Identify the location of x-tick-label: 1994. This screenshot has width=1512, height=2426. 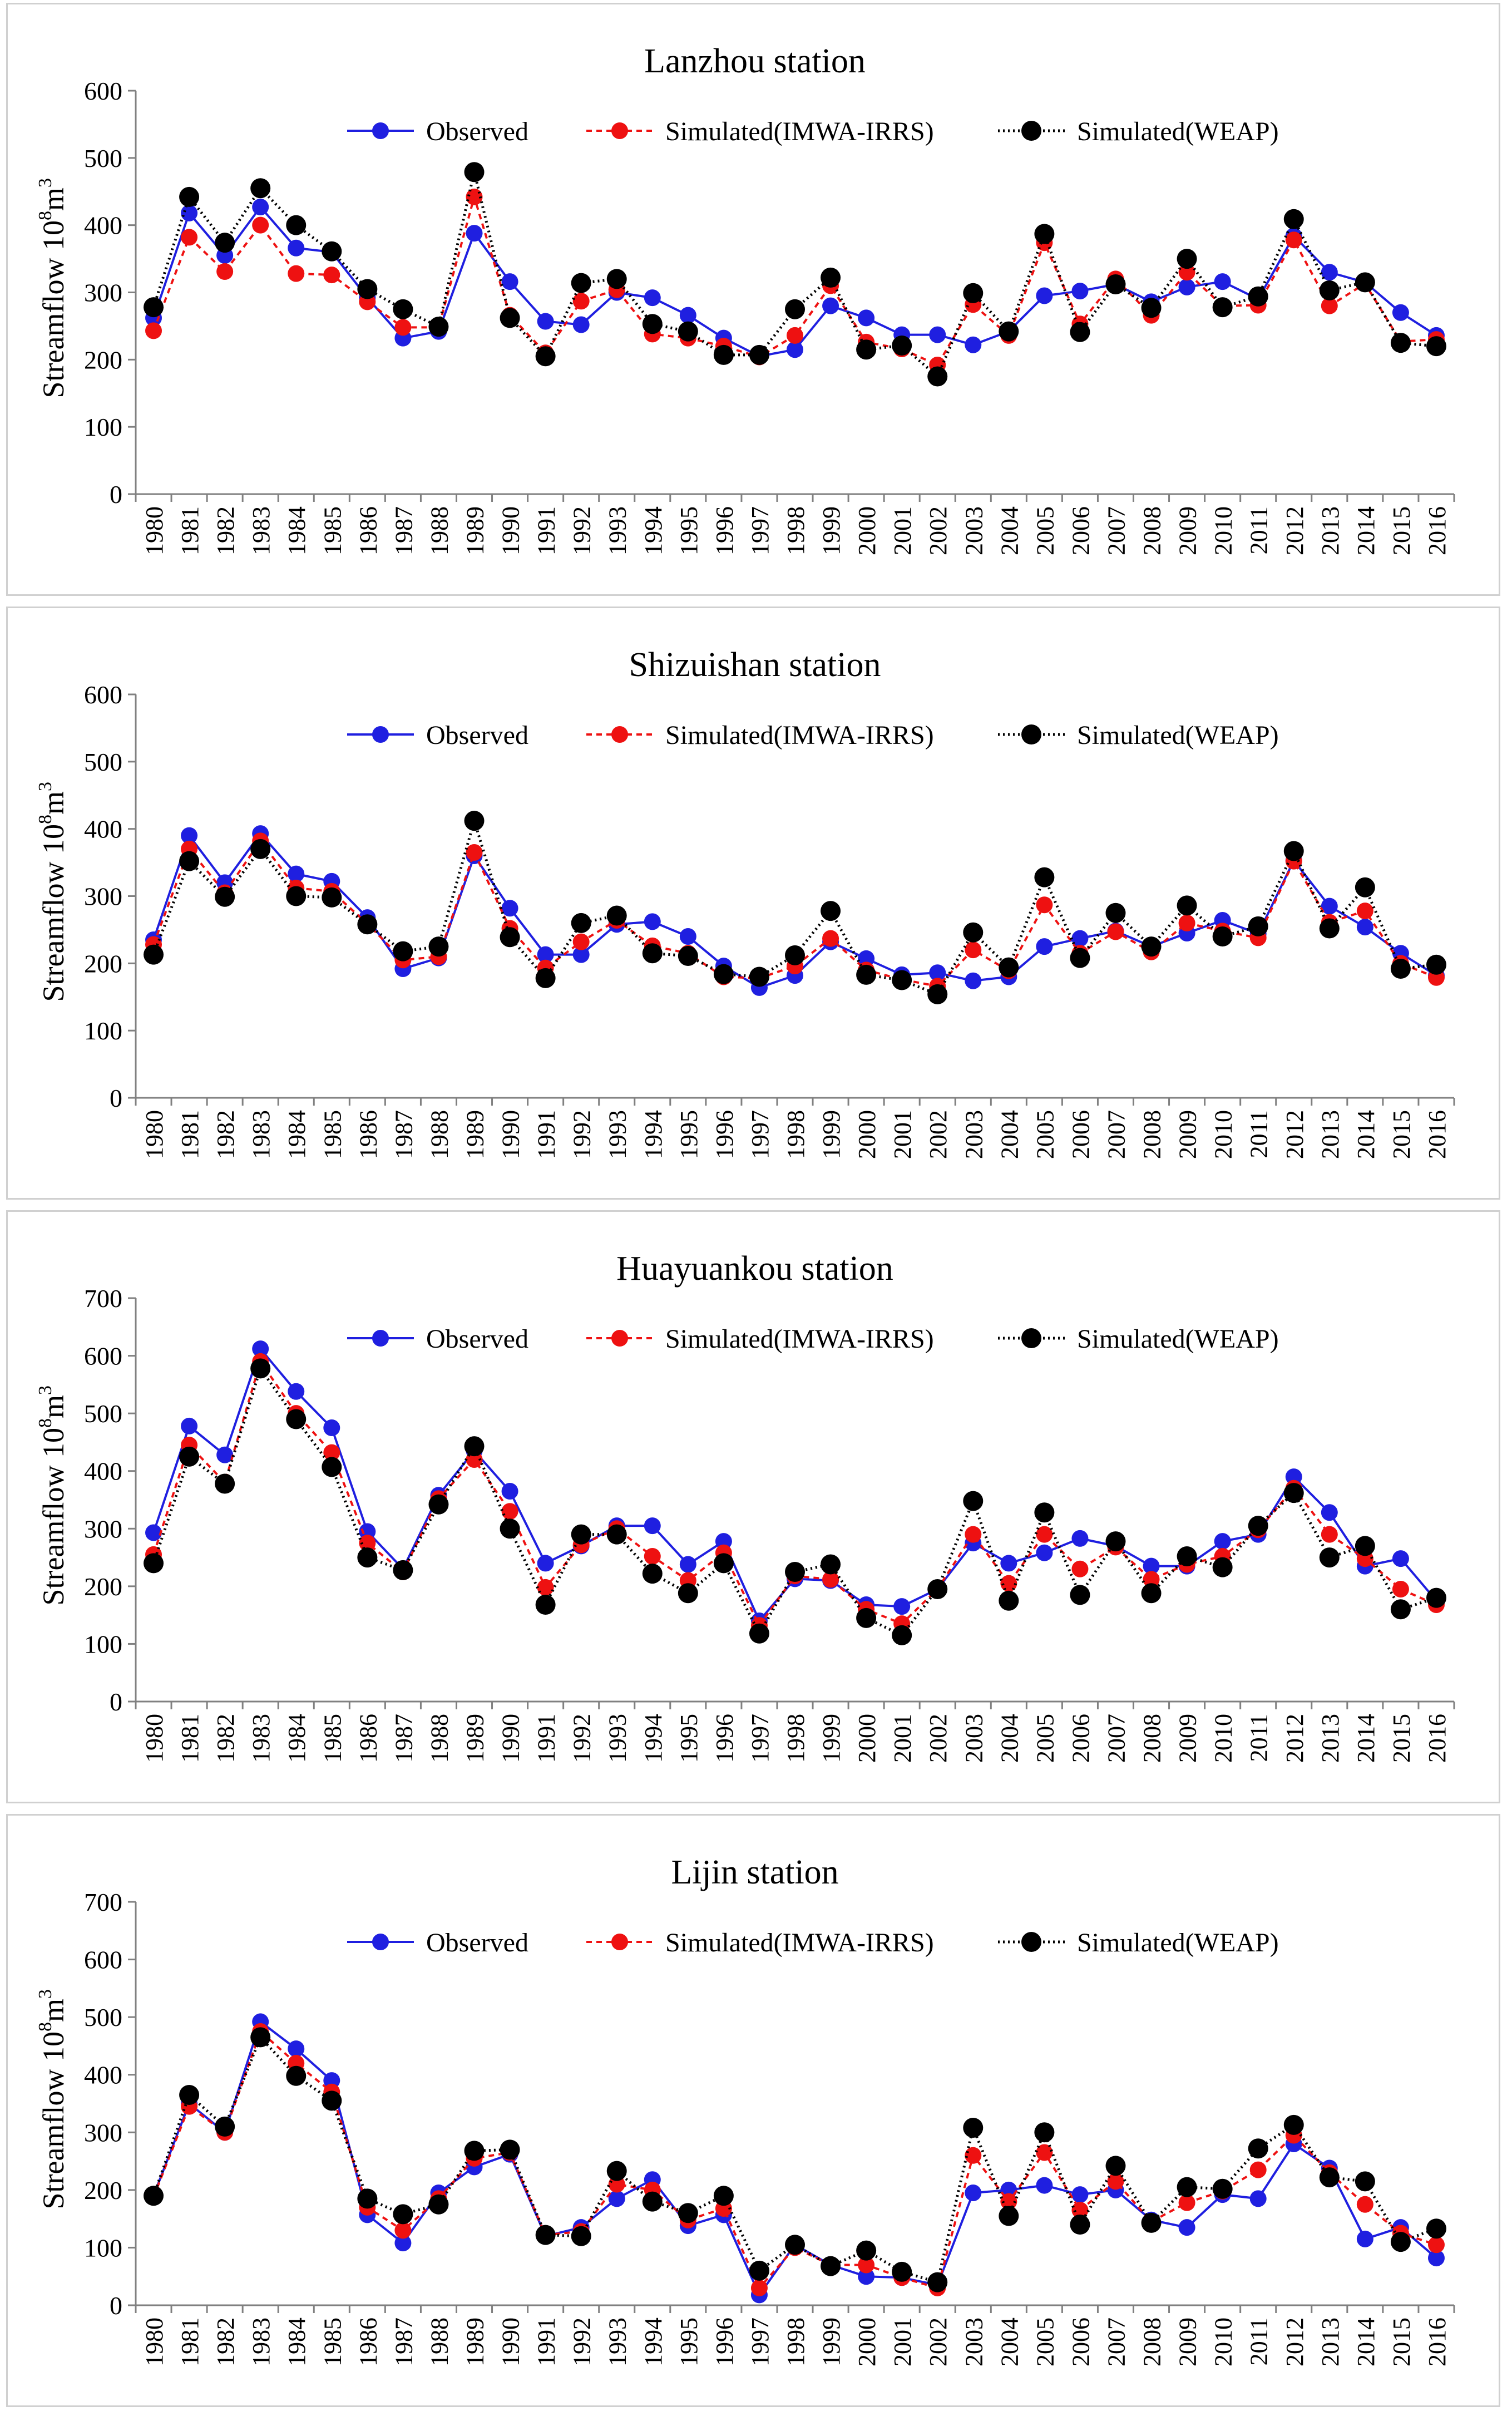
(653, 530).